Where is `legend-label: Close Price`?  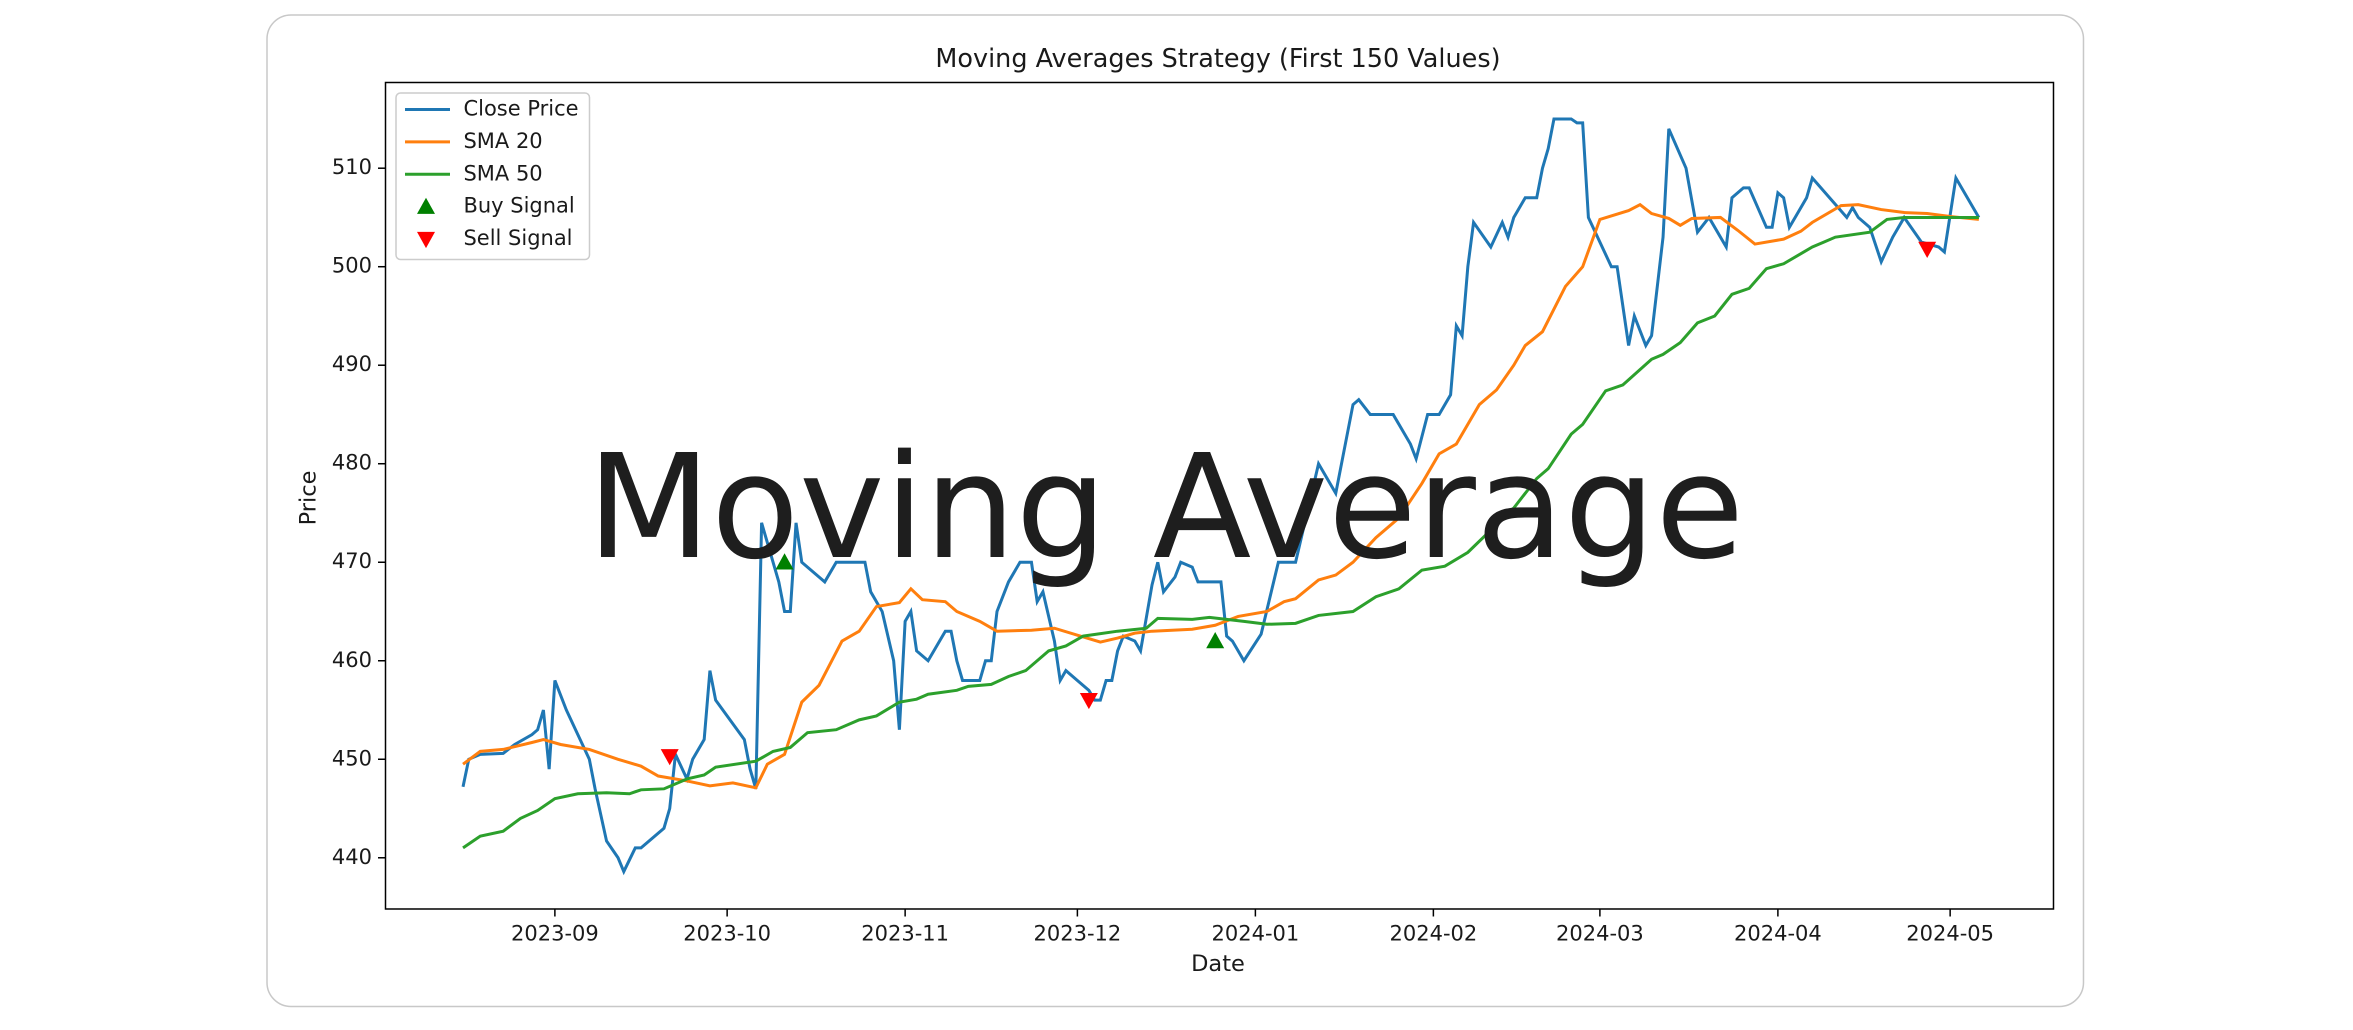
legend-label: Close Price is located at coordinates (521, 108).